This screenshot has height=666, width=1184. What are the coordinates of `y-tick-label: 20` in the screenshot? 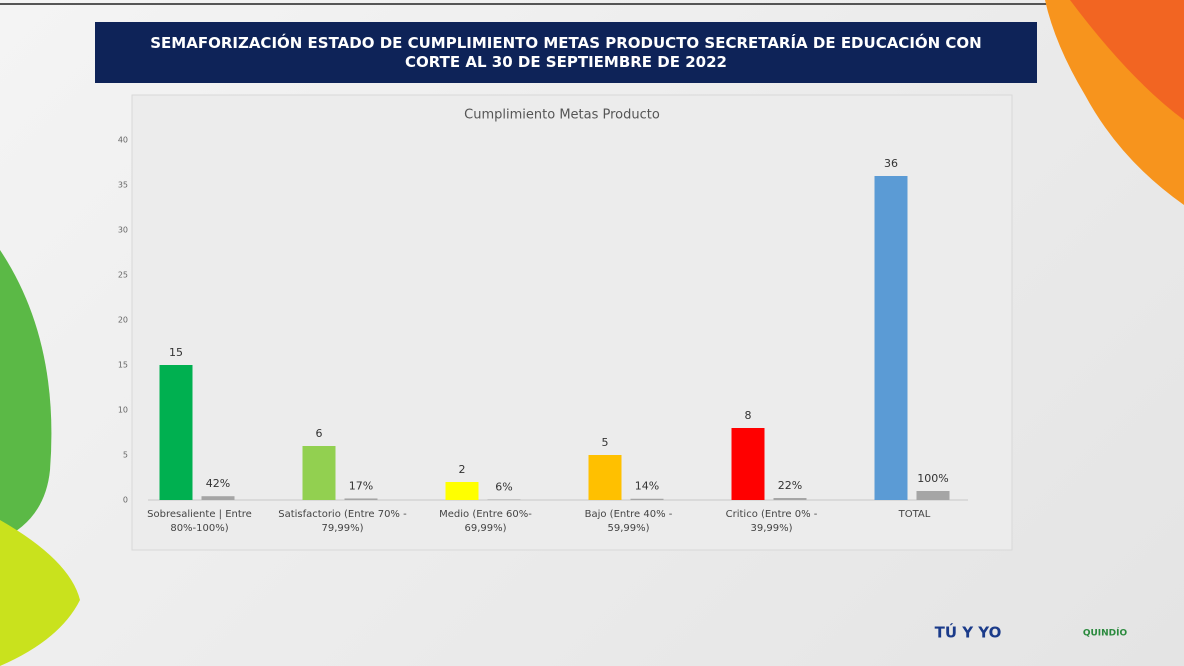 It's located at (123, 320).